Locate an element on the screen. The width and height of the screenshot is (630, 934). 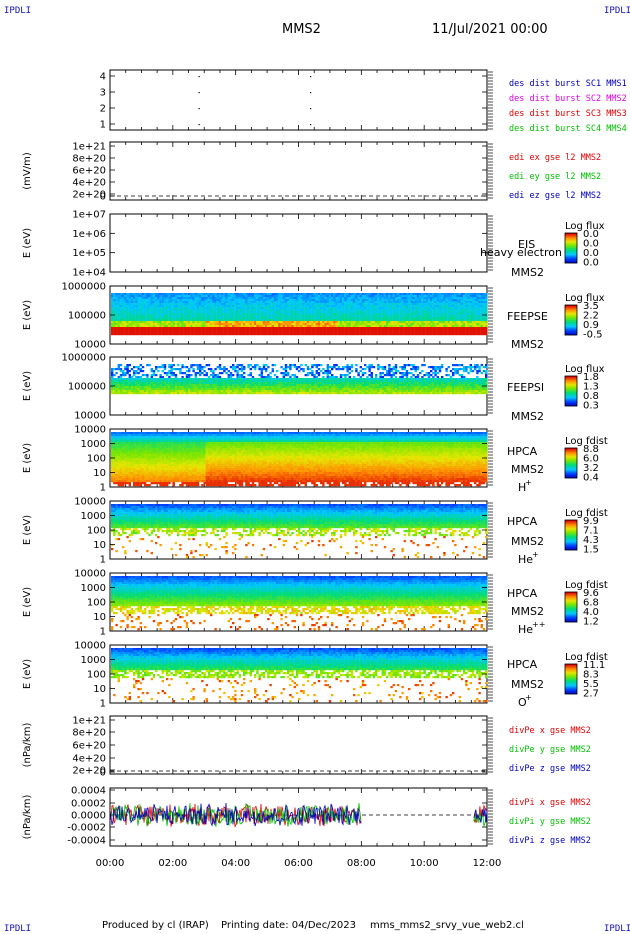
colorbar-tick-label: 2.2 is located at coordinates (591, 316).